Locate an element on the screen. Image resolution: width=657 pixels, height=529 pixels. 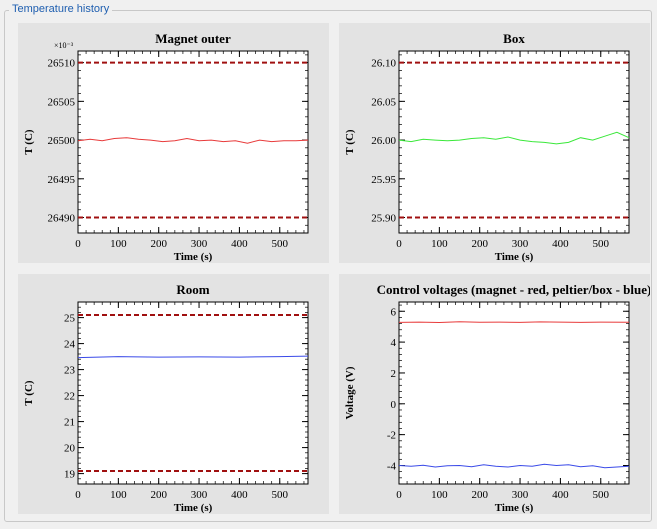
y-tick-label: 26.00 is located at coordinates (383, 141).